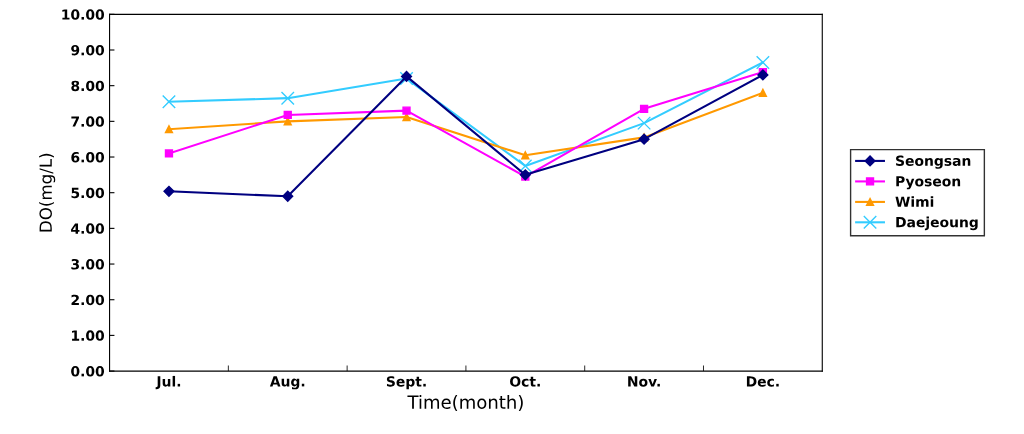  Describe the element at coordinates (88, 121) in the screenshot. I see `y-tick-label: 7.00` at that location.